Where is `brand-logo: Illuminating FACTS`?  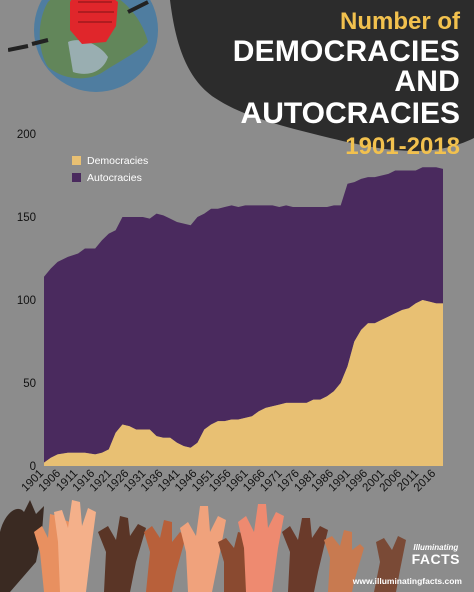 brand-logo: Illuminating FACTS is located at coordinates (435, 555).